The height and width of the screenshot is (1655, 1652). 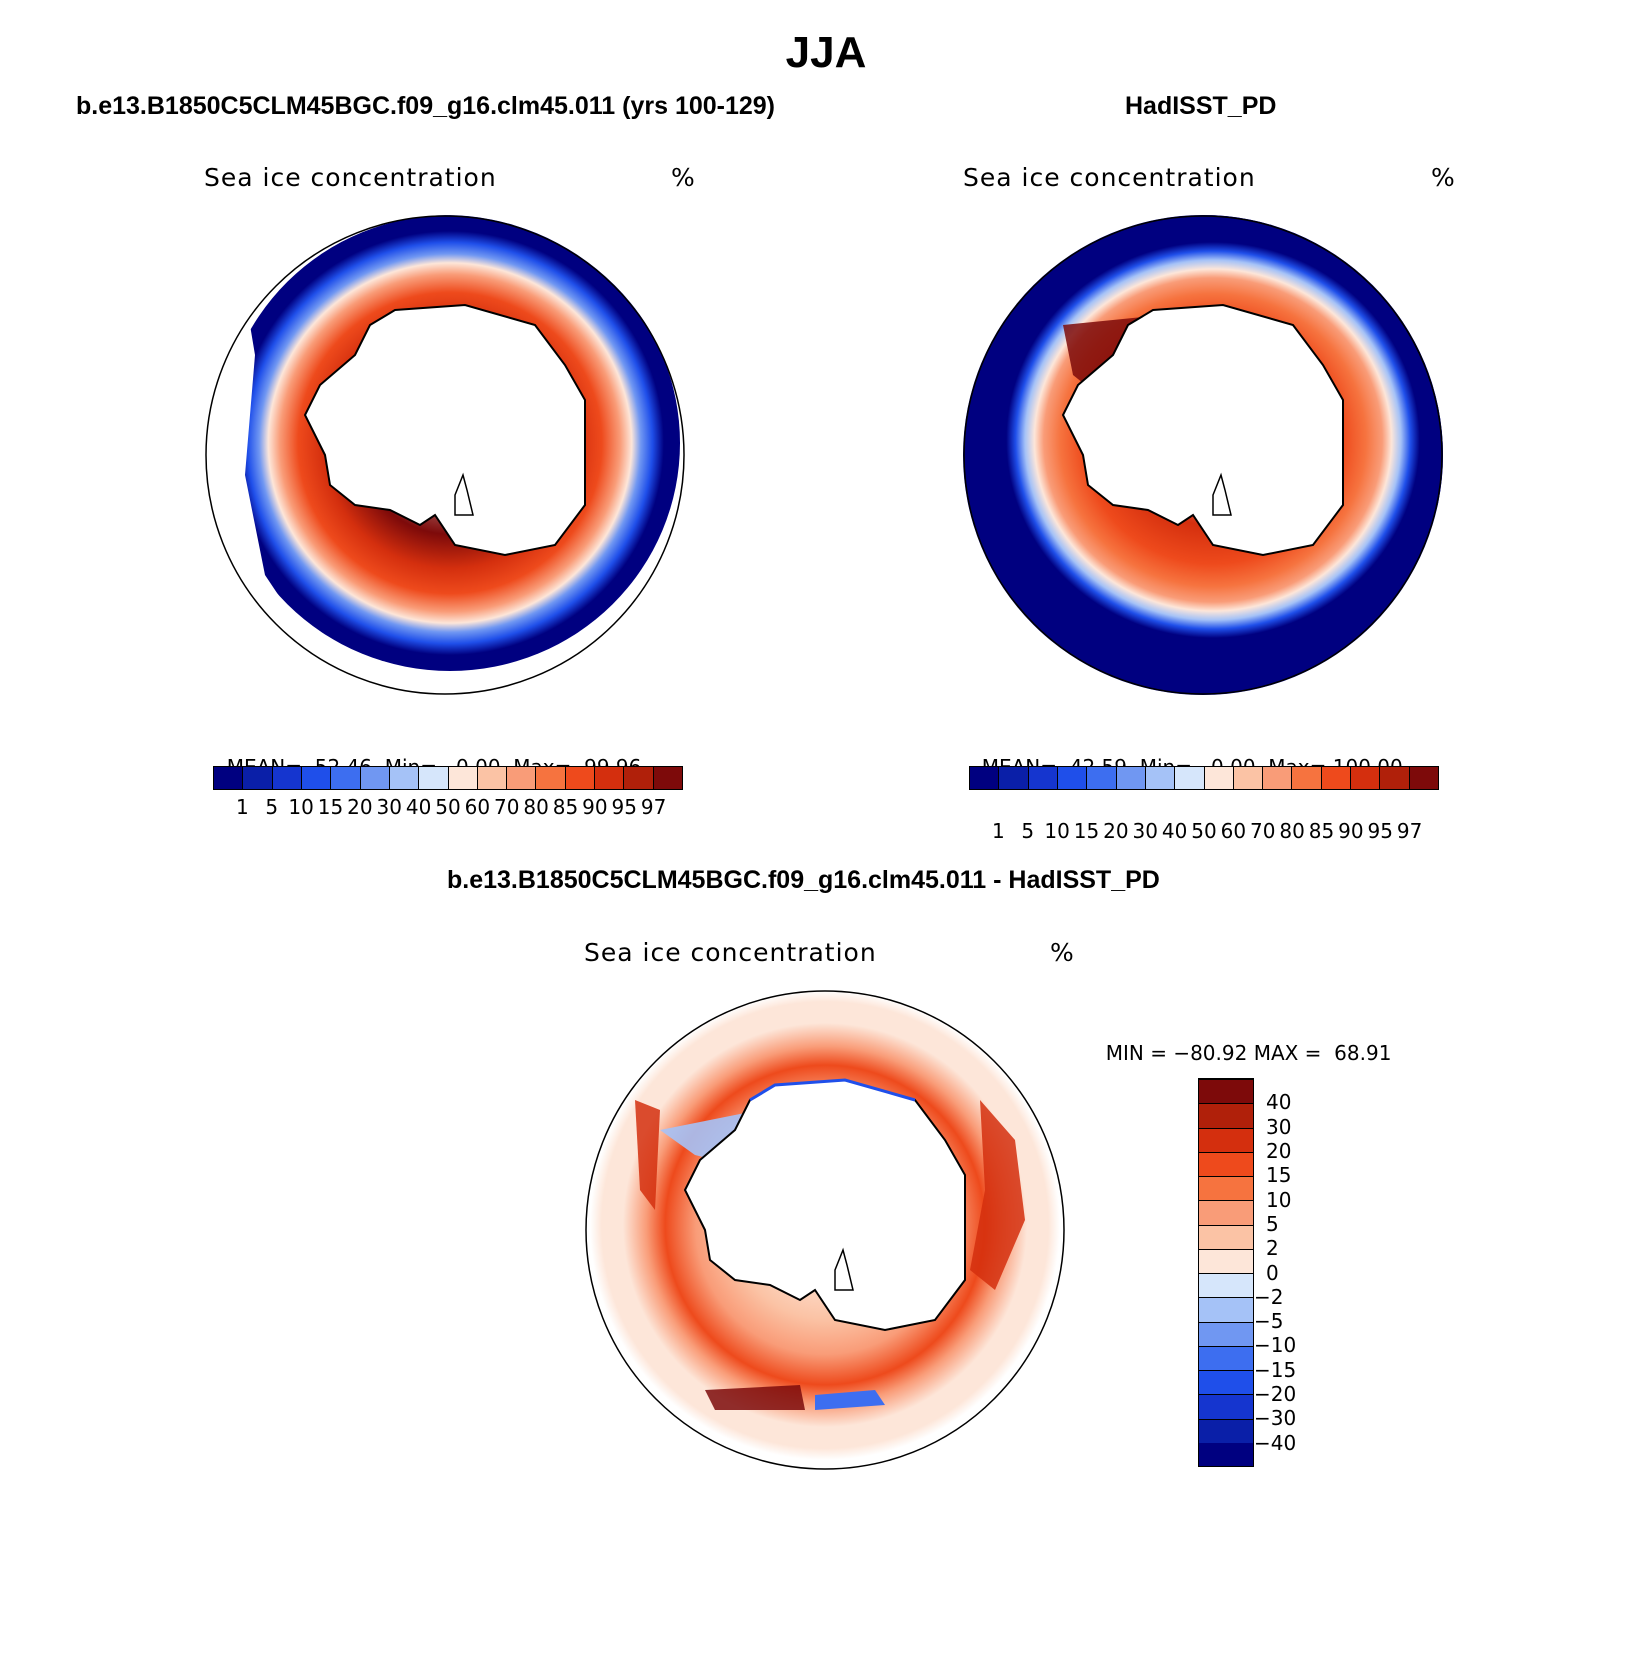 What do you see at coordinates (1275, 1418) in the screenshot?
I see `colorbar-tick-label: −30` at bounding box center [1275, 1418].